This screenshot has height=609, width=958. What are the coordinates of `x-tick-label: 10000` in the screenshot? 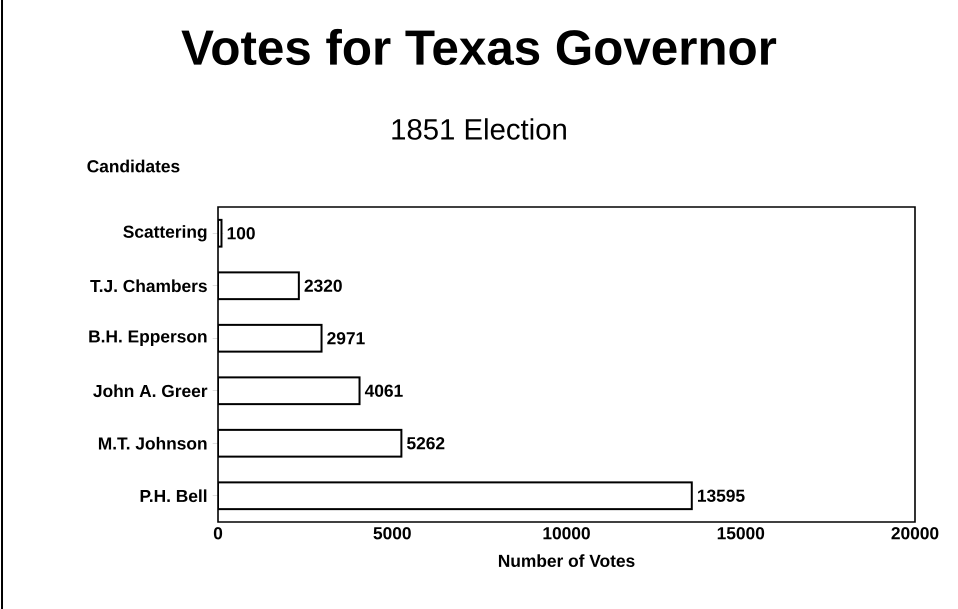 It's located at (566, 533).